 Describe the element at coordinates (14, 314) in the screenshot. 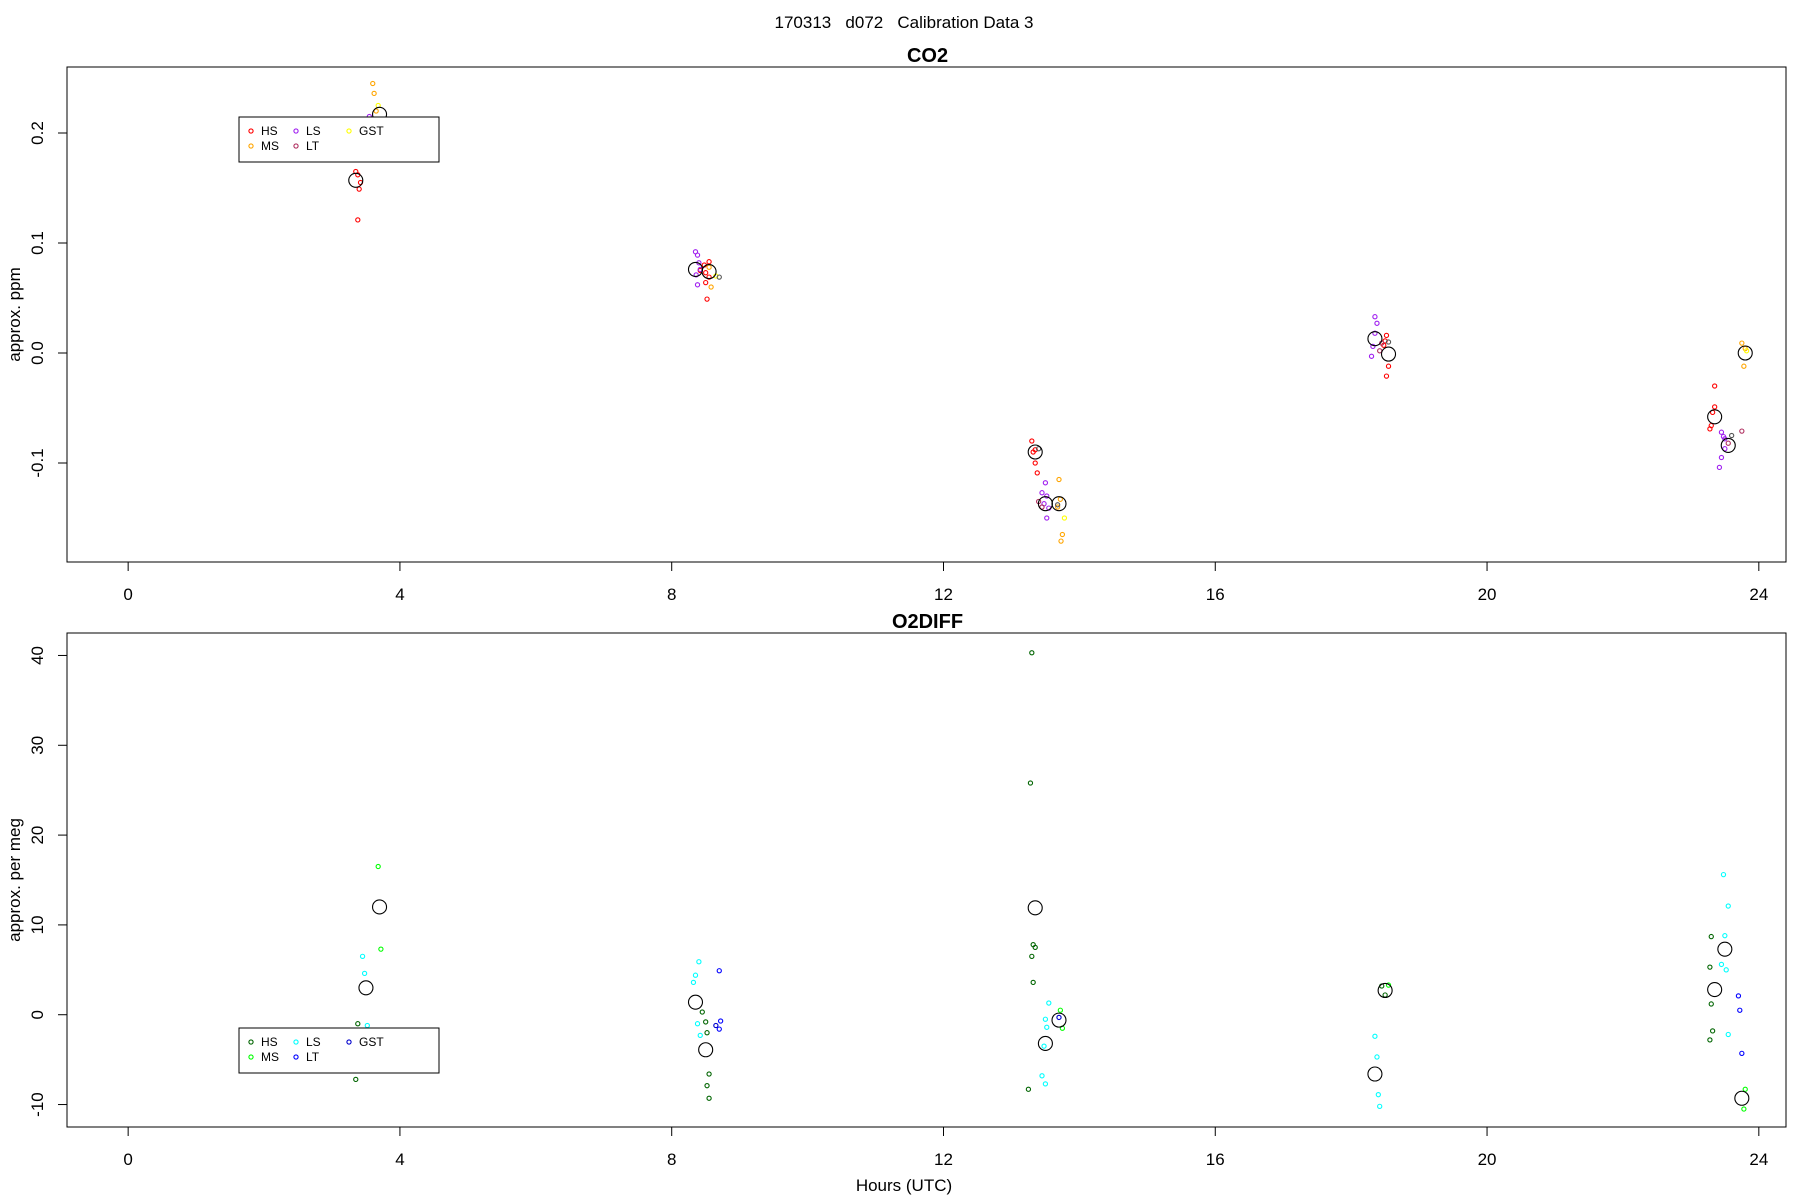

I see `y-axis-label: approx. ppm` at that location.